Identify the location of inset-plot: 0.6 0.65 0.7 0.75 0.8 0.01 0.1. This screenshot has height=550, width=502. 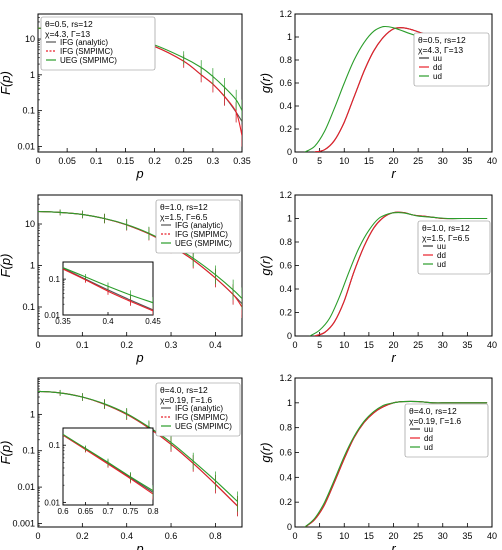
(101, 471).